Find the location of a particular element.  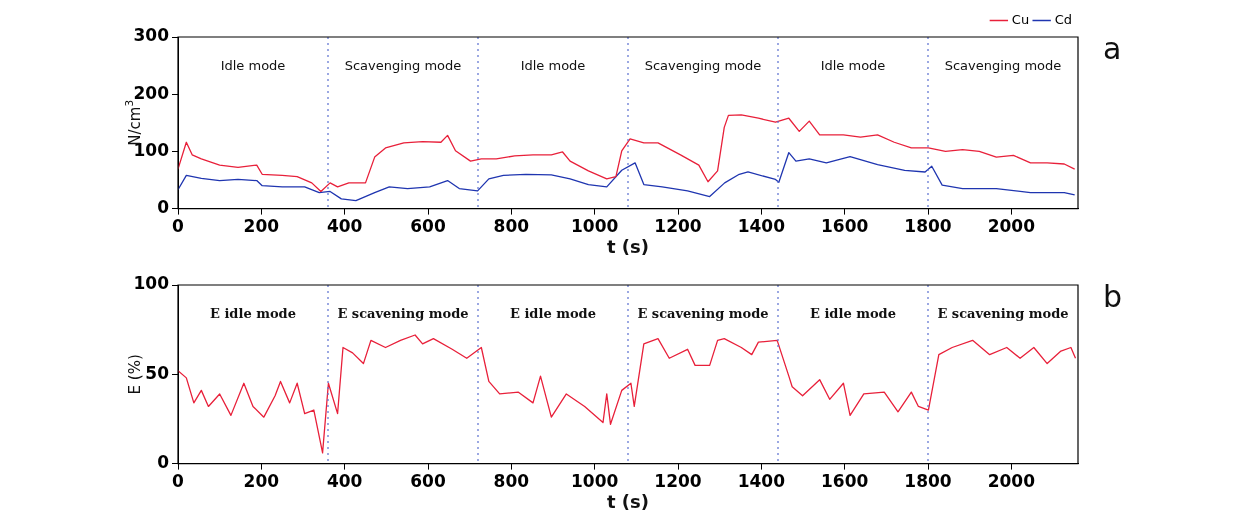

y-tick-label: 50 is located at coordinates (157, 372).